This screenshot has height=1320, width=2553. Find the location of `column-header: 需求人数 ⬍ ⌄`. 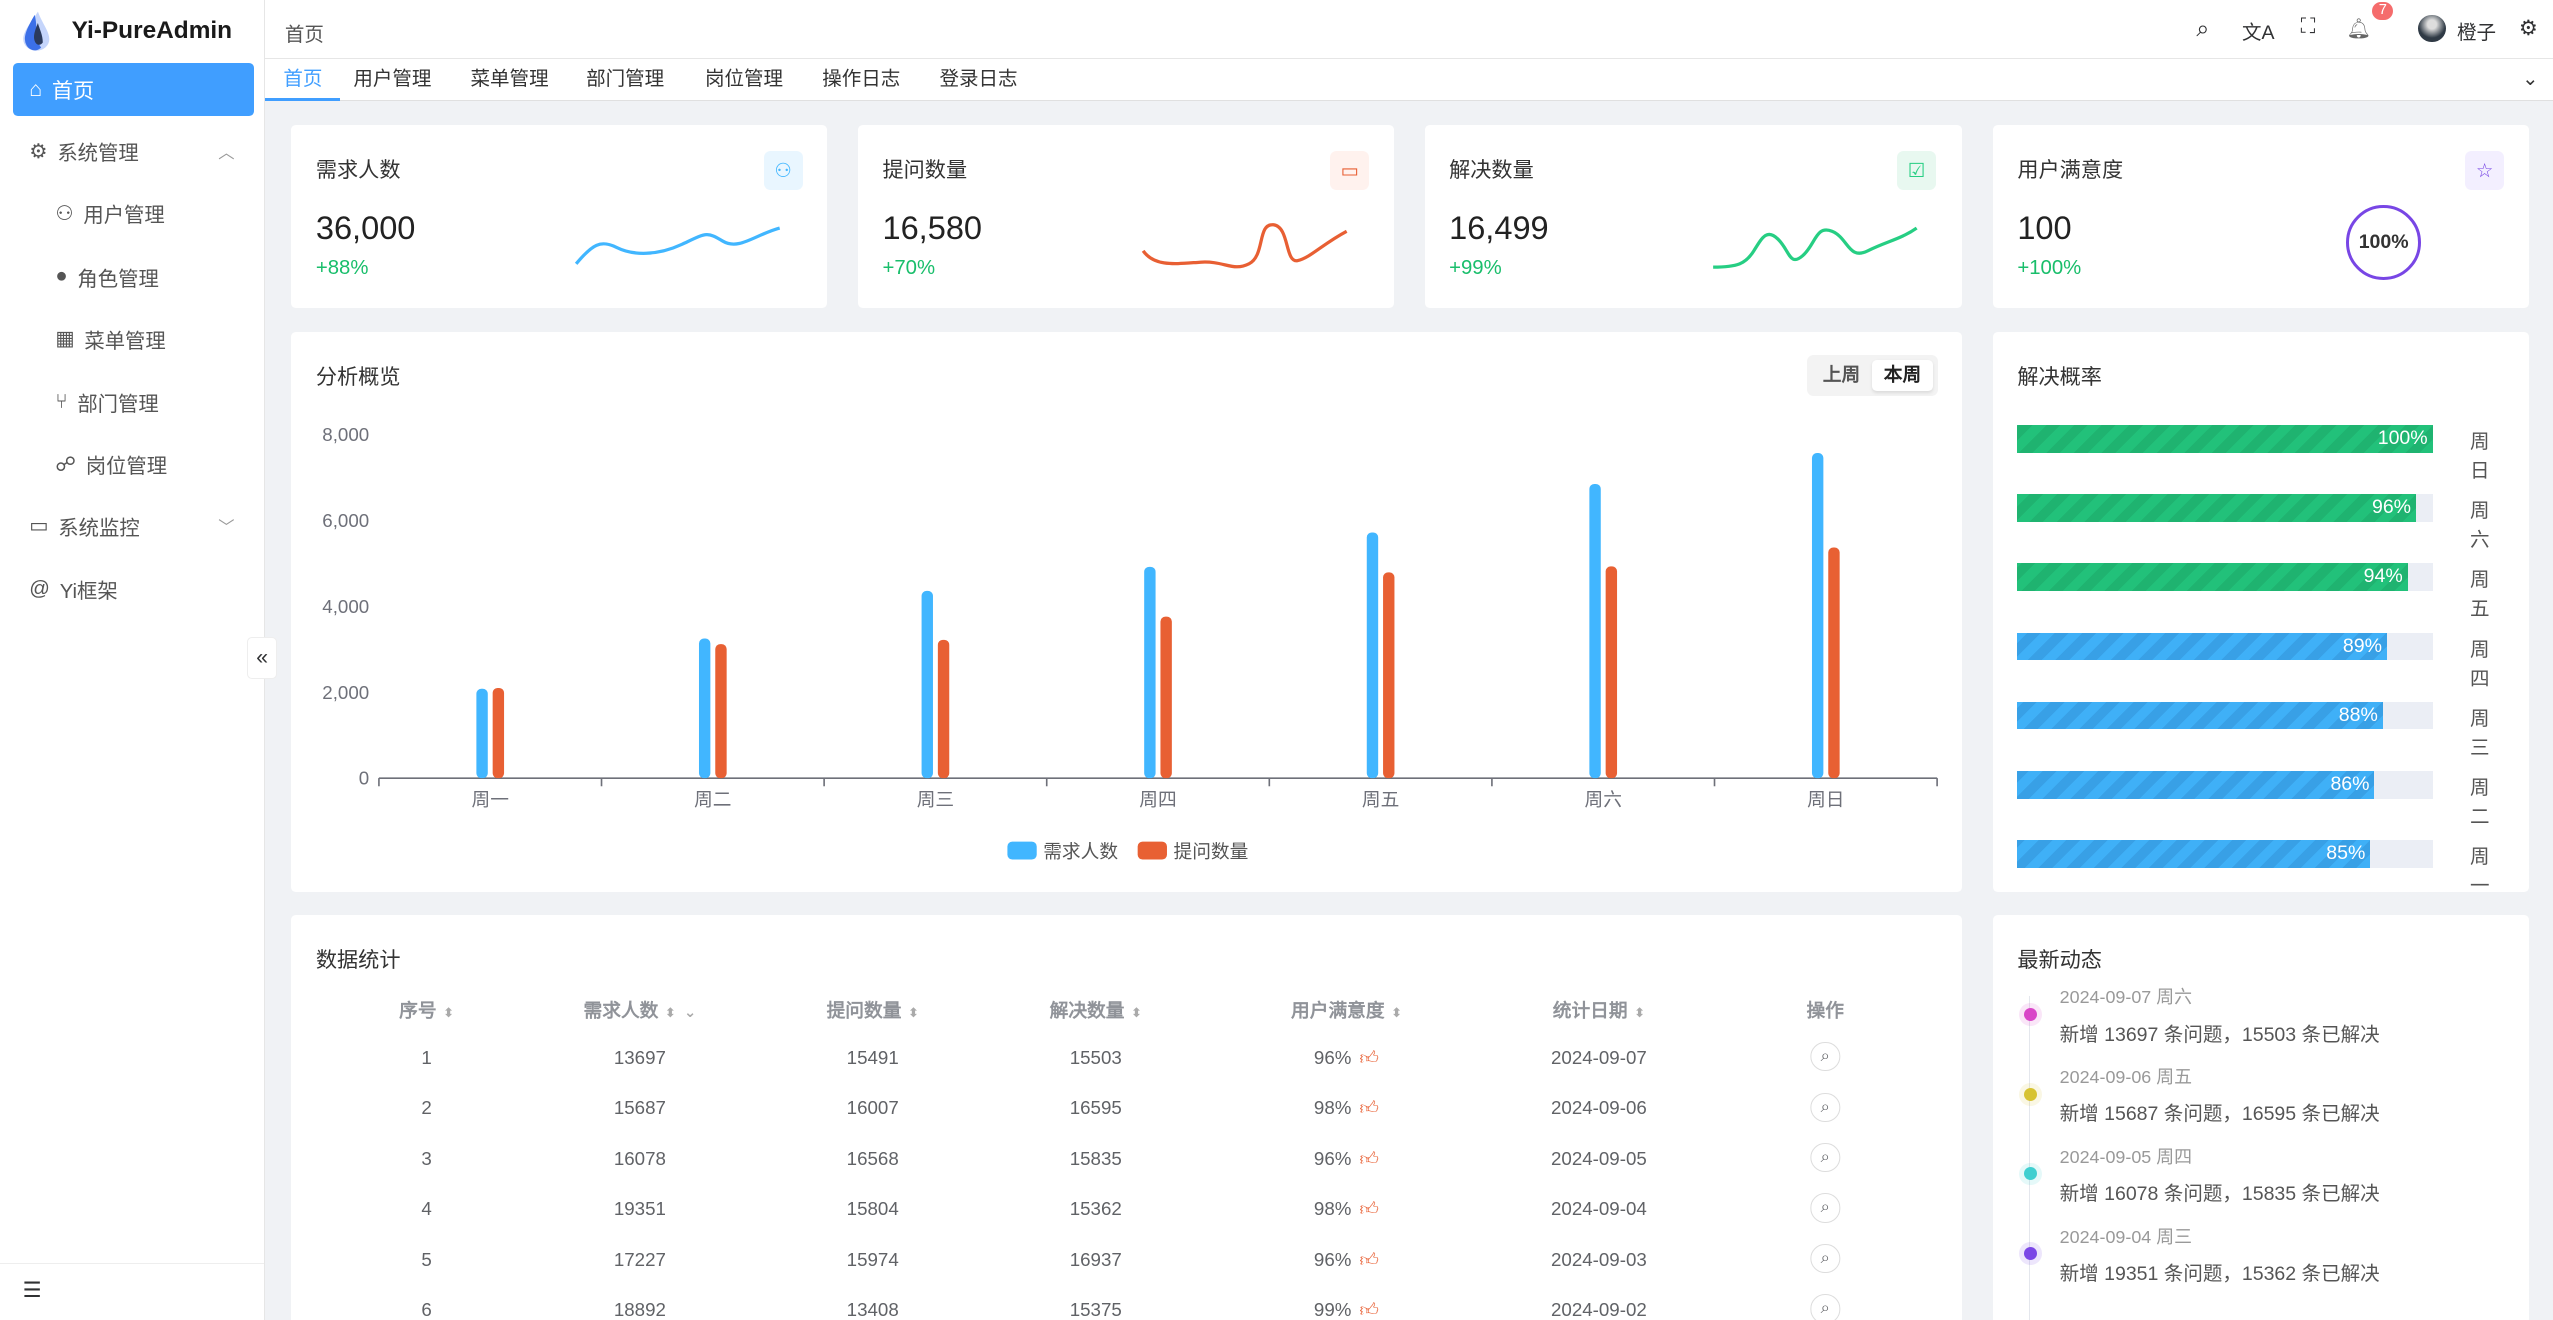

column-header: 需求人数 ⬍ ⌄ is located at coordinates (640, 1009).